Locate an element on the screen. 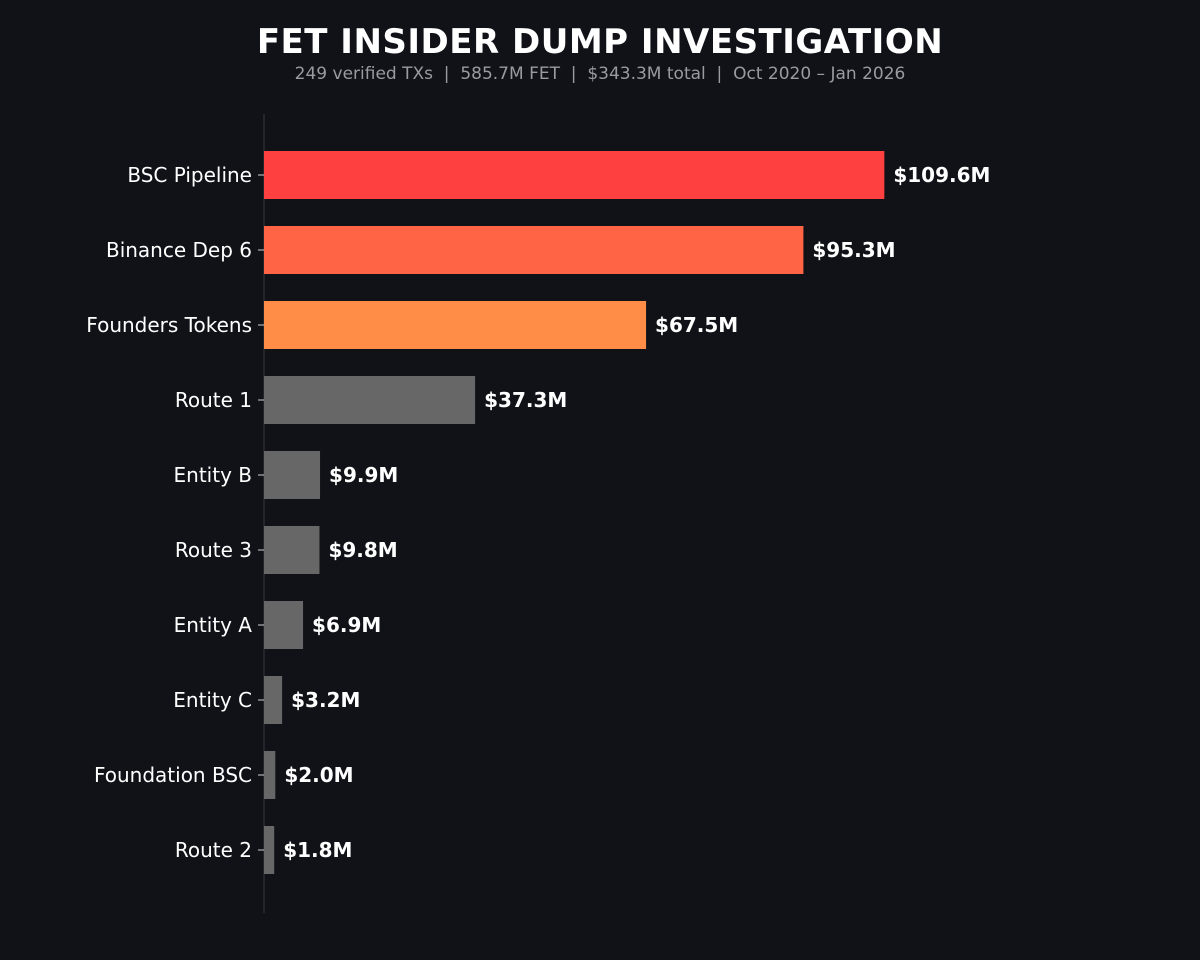 The width and height of the screenshot is (1200, 960). bar-entity-c is located at coordinates (273, 700).